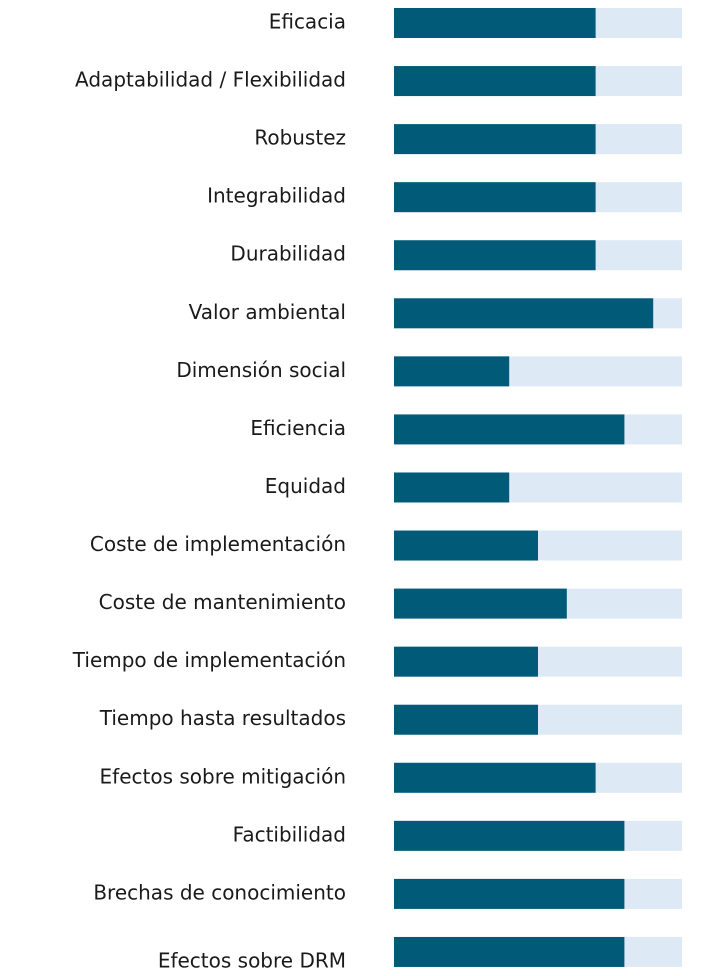  Describe the element at coordinates (209, 660) in the screenshot. I see `category-label: Tiempo de implementación` at that location.